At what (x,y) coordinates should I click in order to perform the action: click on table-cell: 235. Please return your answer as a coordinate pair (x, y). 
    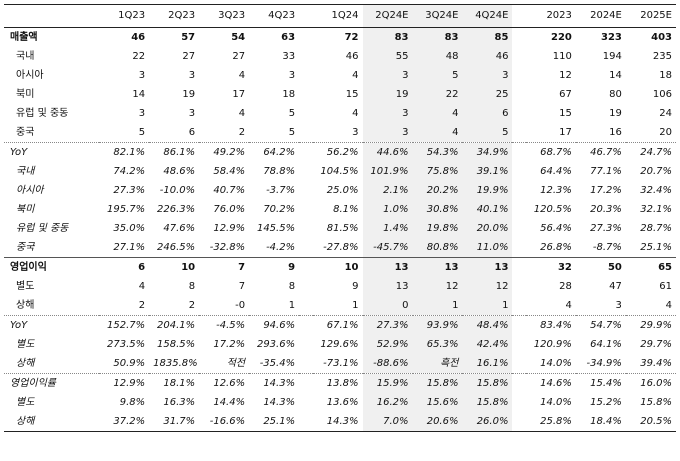
    Looking at the image, I should click on (662, 56).